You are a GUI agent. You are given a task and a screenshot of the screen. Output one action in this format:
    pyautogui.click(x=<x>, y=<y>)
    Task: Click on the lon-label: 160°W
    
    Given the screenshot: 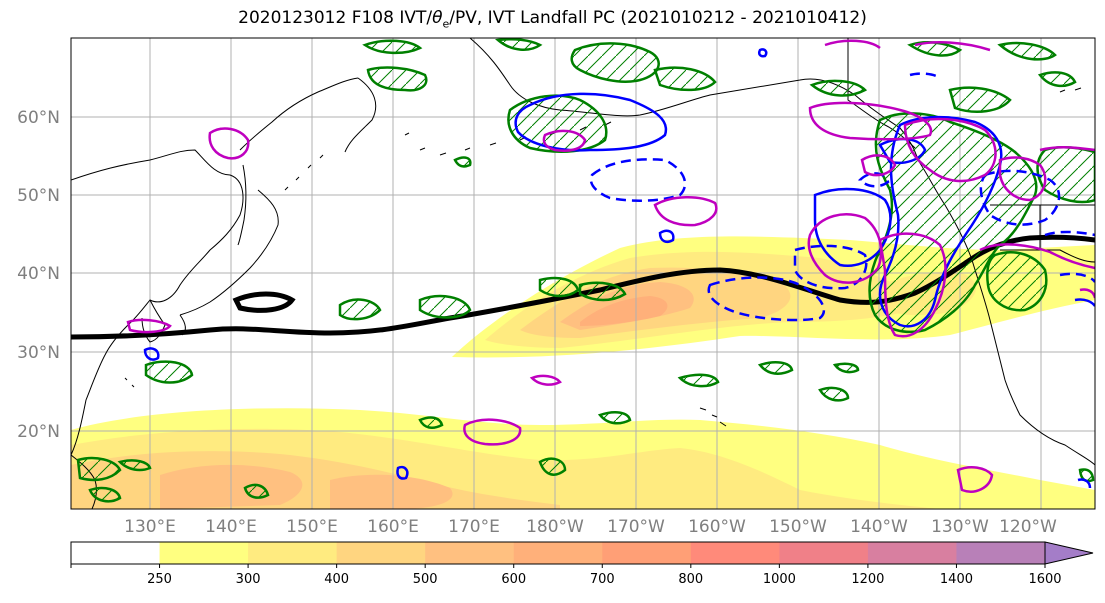 What is the action you would take?
    pyautogui.click(x=717, y=527)
    